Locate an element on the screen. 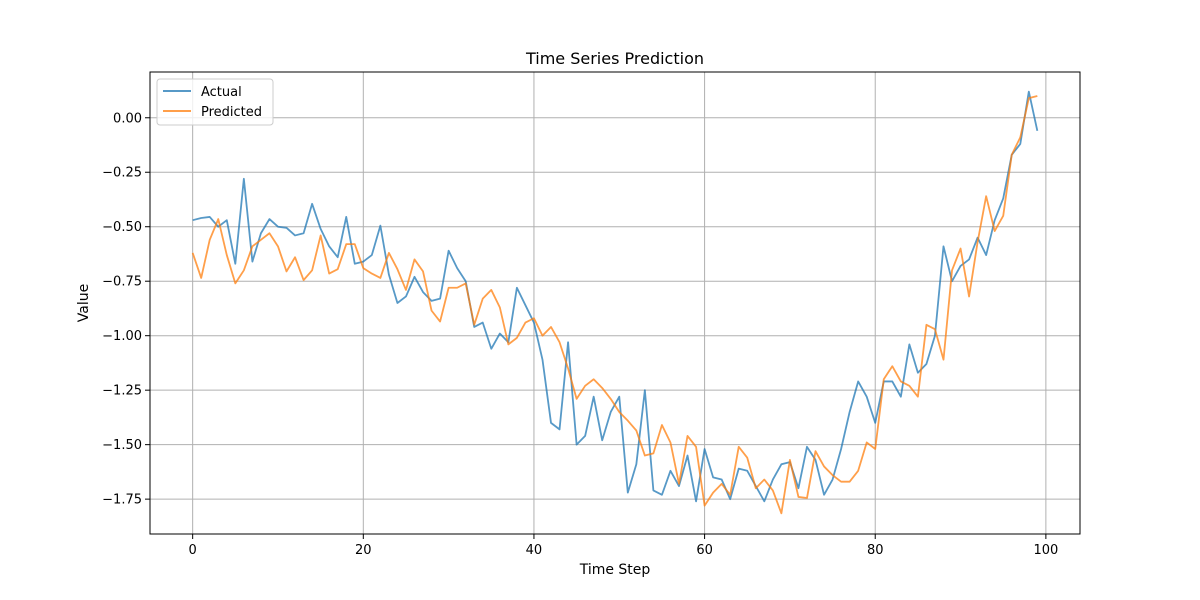  y-tick-label: 0.00 is located at coordinates (127, 118).